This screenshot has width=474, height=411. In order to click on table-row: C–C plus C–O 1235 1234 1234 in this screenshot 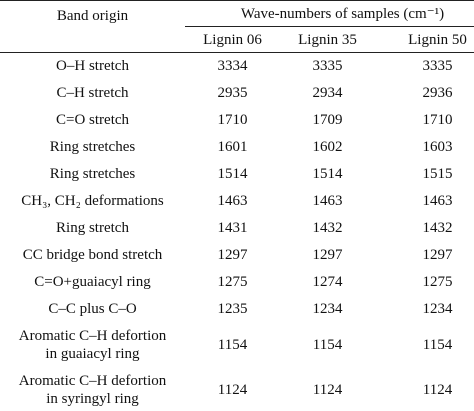, I will do `click(237, 309)`.